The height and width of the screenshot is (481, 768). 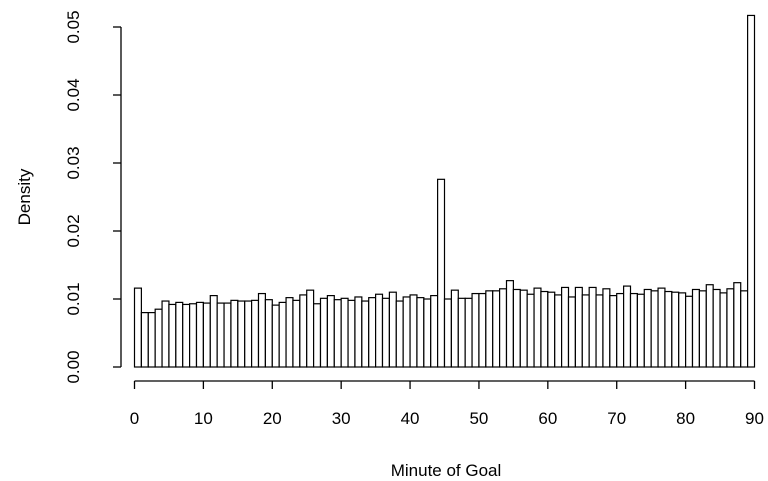 What do you see at coordinates (446, 470) in the screenshot?
I see `x-axis-title: Minute of Goal` at bounding box center [446, 470].